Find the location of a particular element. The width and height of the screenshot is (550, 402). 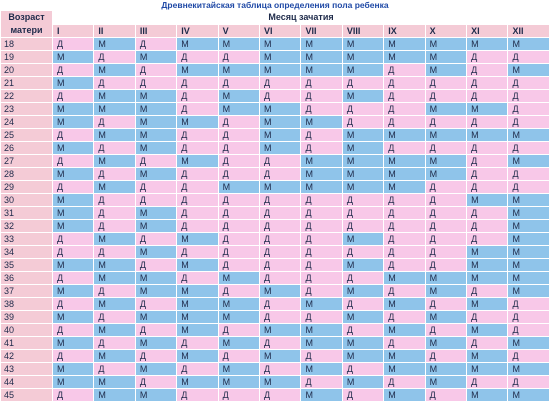

month-header-row: I II III IV V VI VII VIII IX X XI XII is located at coordinates (275, 30).